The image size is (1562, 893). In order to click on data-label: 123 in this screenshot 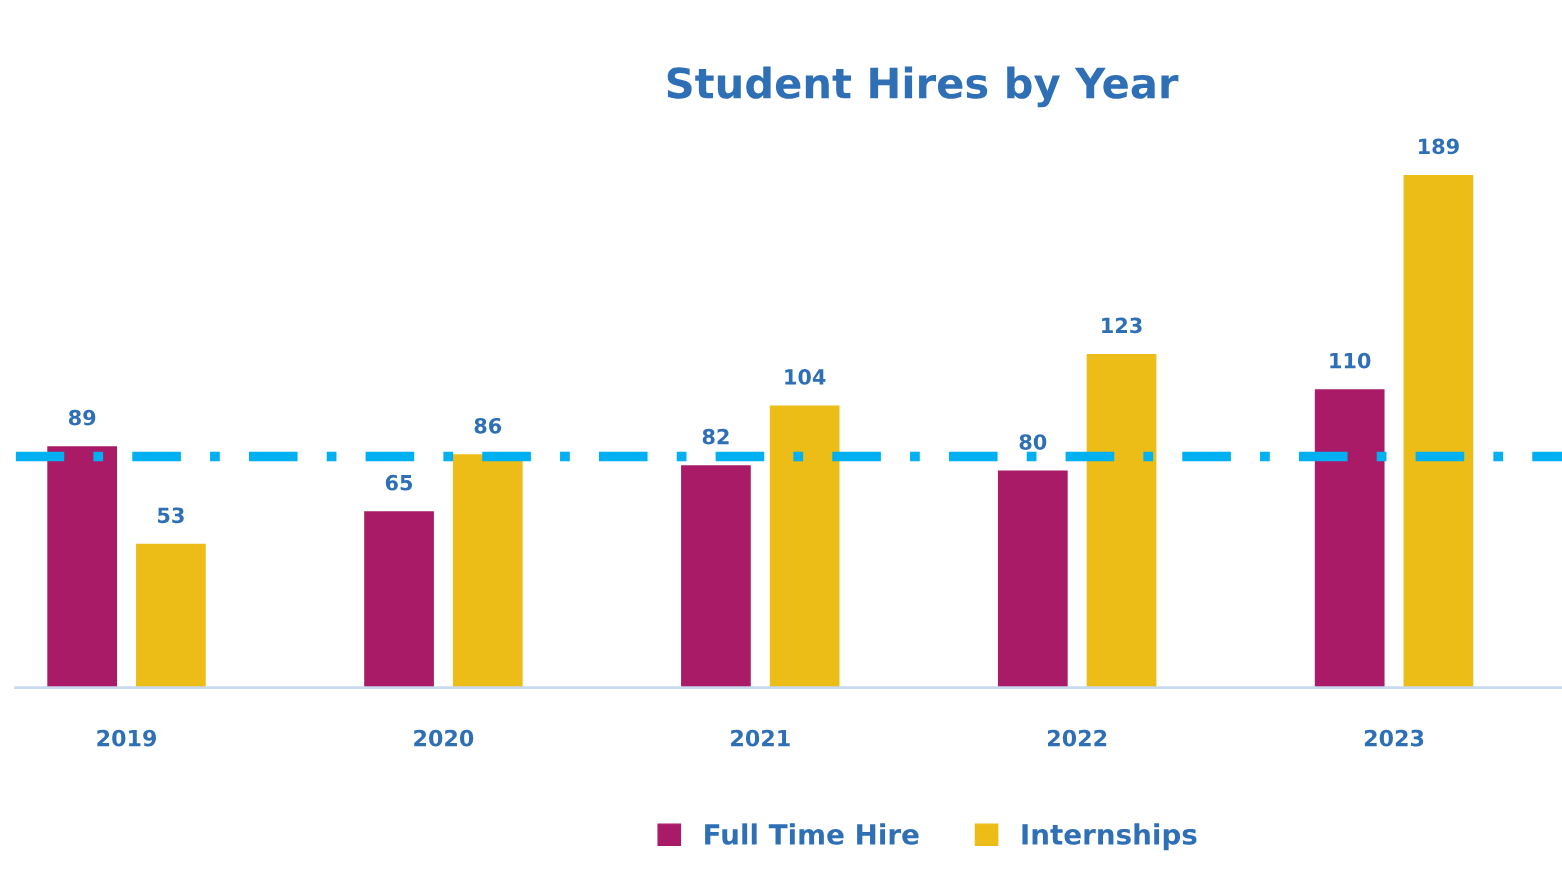, I will do `click(1122, 325)`.